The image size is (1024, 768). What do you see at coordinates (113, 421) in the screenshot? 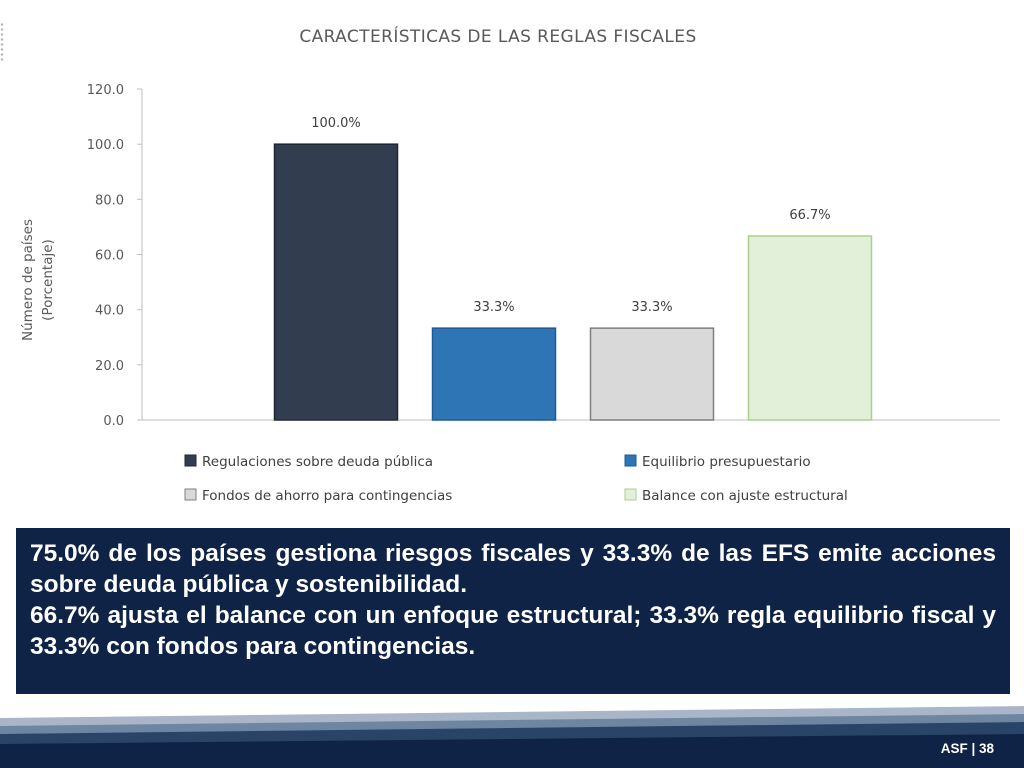
I see `y-tick-label: 0.0` at bounding box center [113, 421].